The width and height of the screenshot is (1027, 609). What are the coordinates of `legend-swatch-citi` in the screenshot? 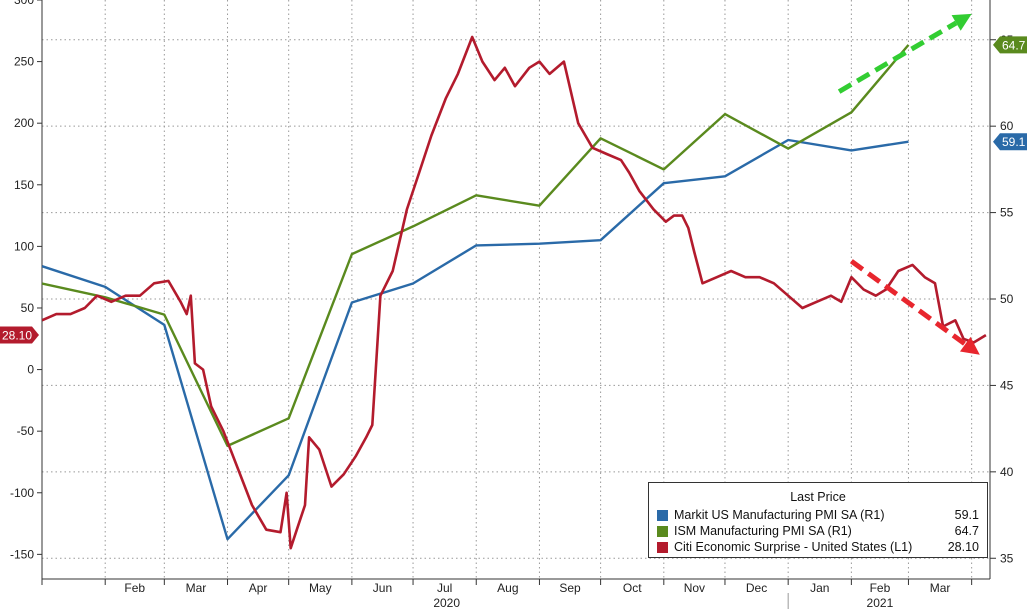 It's located at (662, 547).